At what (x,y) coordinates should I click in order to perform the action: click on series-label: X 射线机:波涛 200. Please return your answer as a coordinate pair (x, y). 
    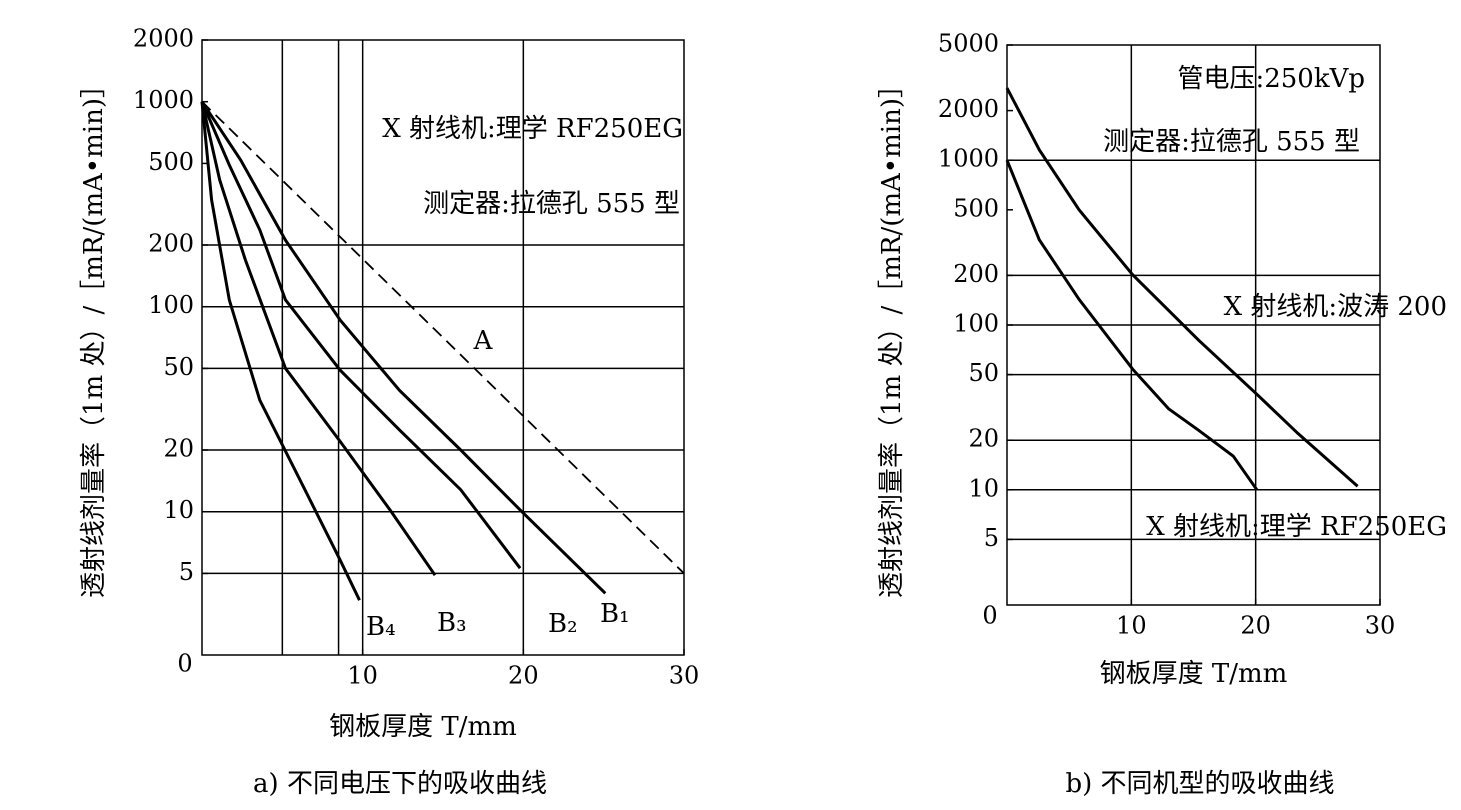
    Looking at the image, I should click on (1335, 307).